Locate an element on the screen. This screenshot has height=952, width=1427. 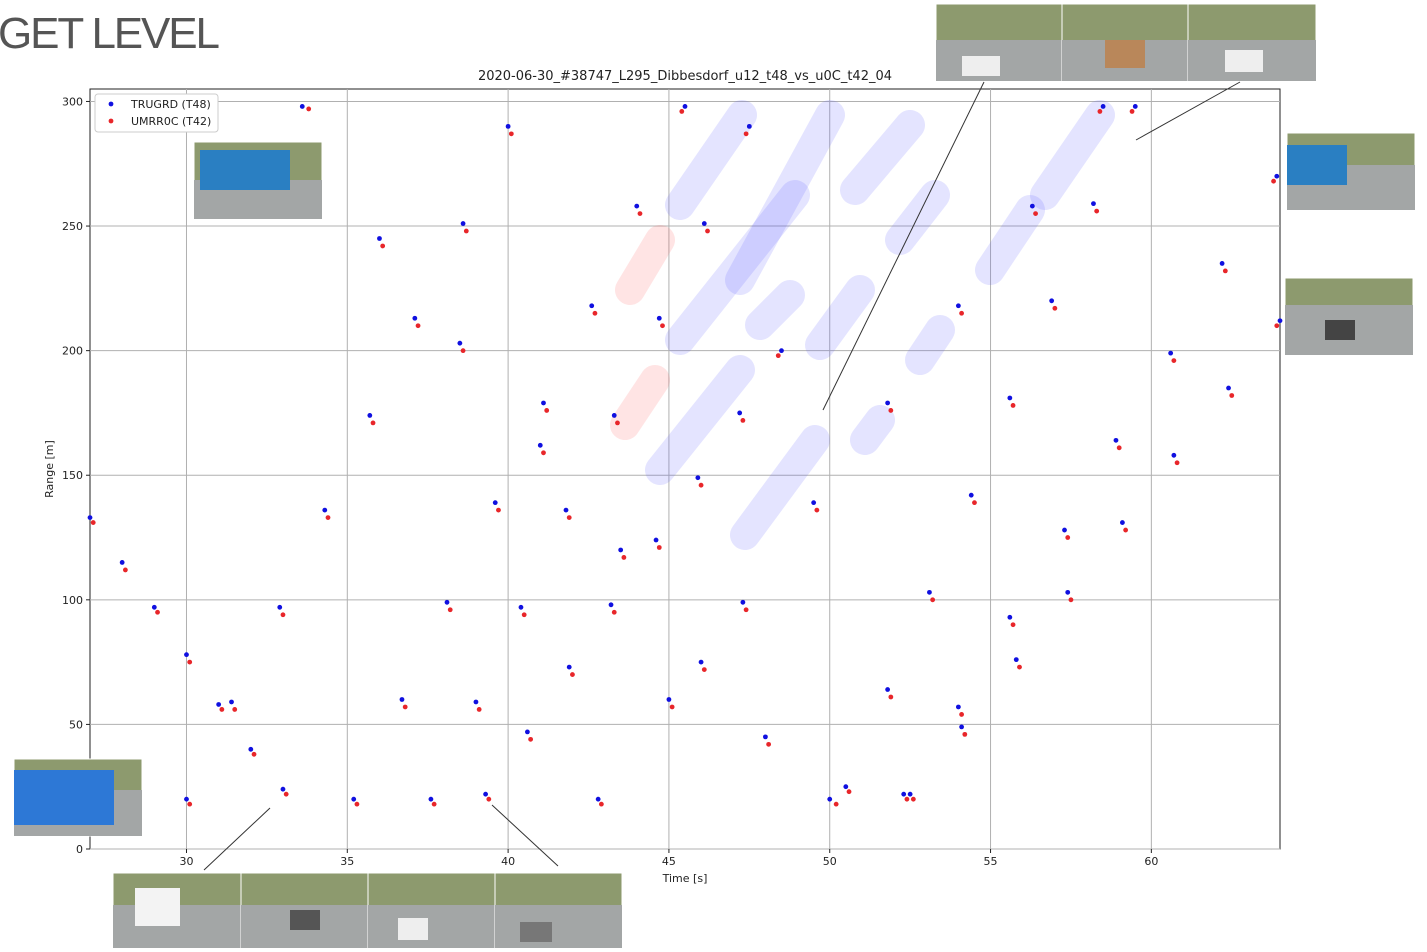
x-tick-label: 60 is located at coordinates (1151, 861).